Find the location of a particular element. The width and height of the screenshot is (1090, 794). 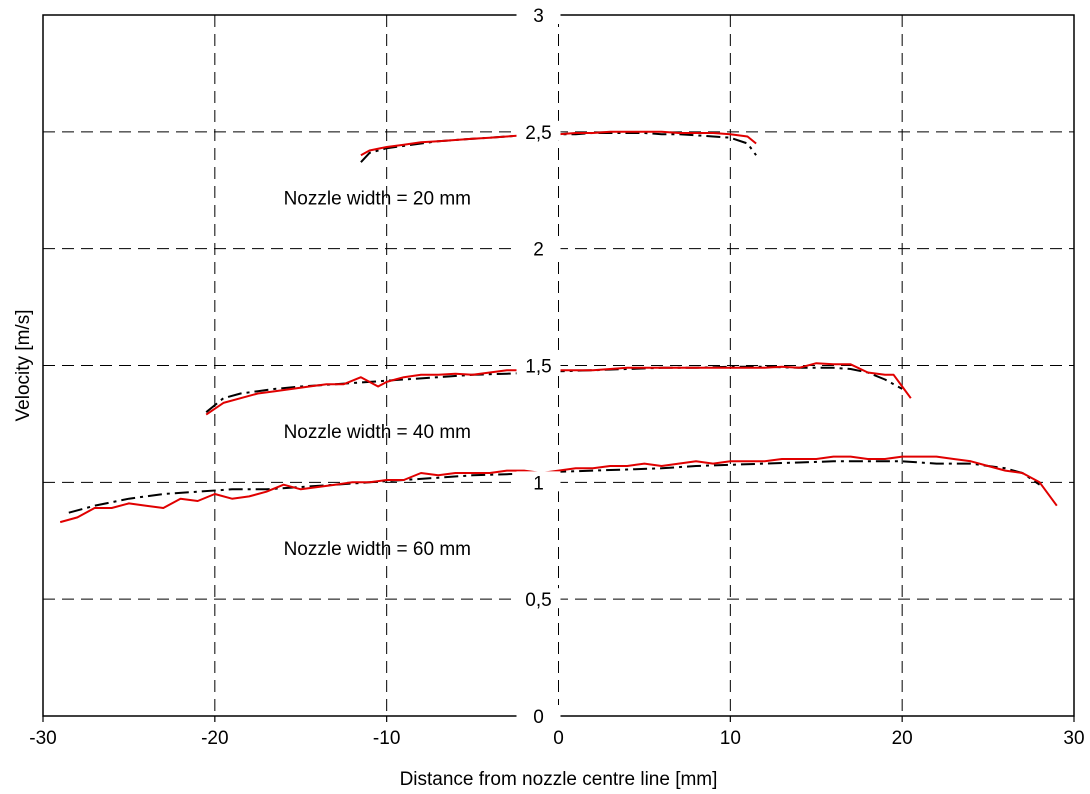

y-tick-label: 1,5 is located at coordinates (538, 367).